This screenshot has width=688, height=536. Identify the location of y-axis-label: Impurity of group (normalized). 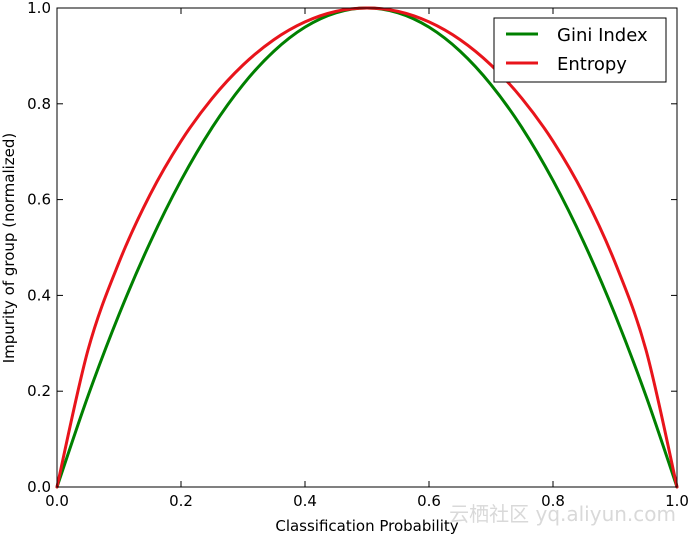
(9, 248).